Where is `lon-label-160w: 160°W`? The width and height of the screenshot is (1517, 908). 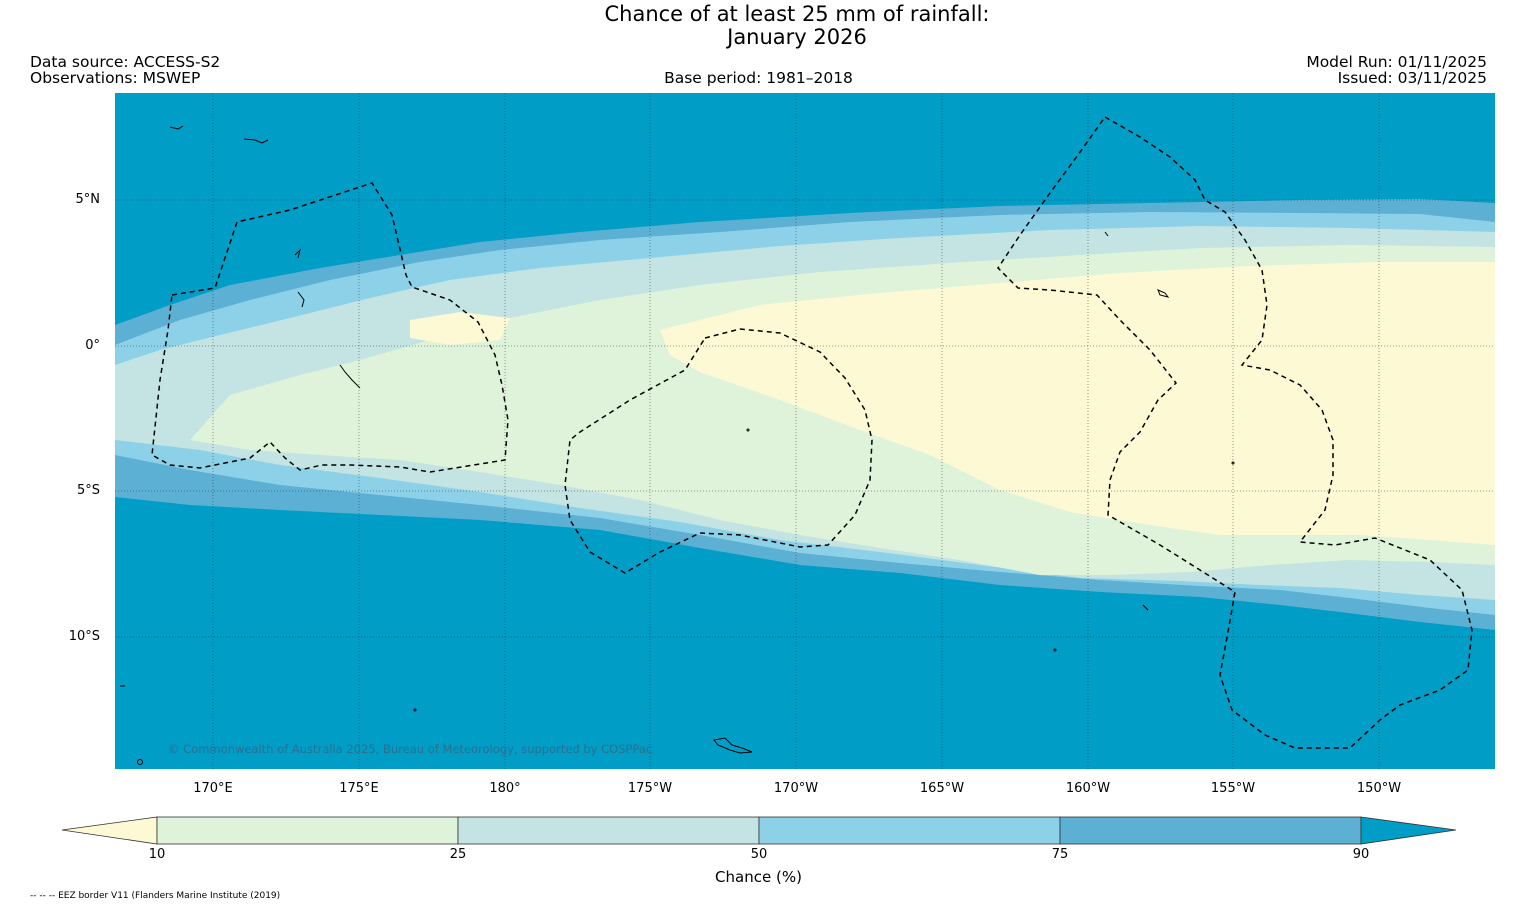
lon-label-160w: 160°W is located at coordinates (1088, 788).